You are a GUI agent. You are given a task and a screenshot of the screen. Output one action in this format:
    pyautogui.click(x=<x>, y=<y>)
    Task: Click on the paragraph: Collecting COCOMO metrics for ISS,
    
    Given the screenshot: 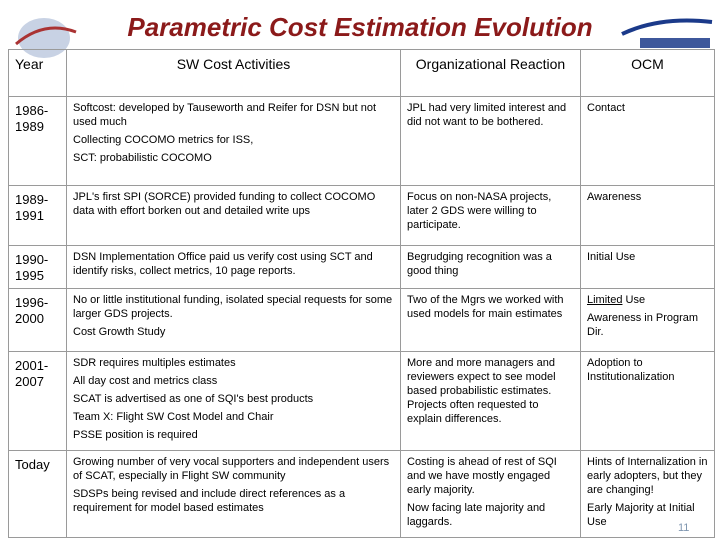 What is the action you would take?
    pyautogui.click(x=163, y=140)
    